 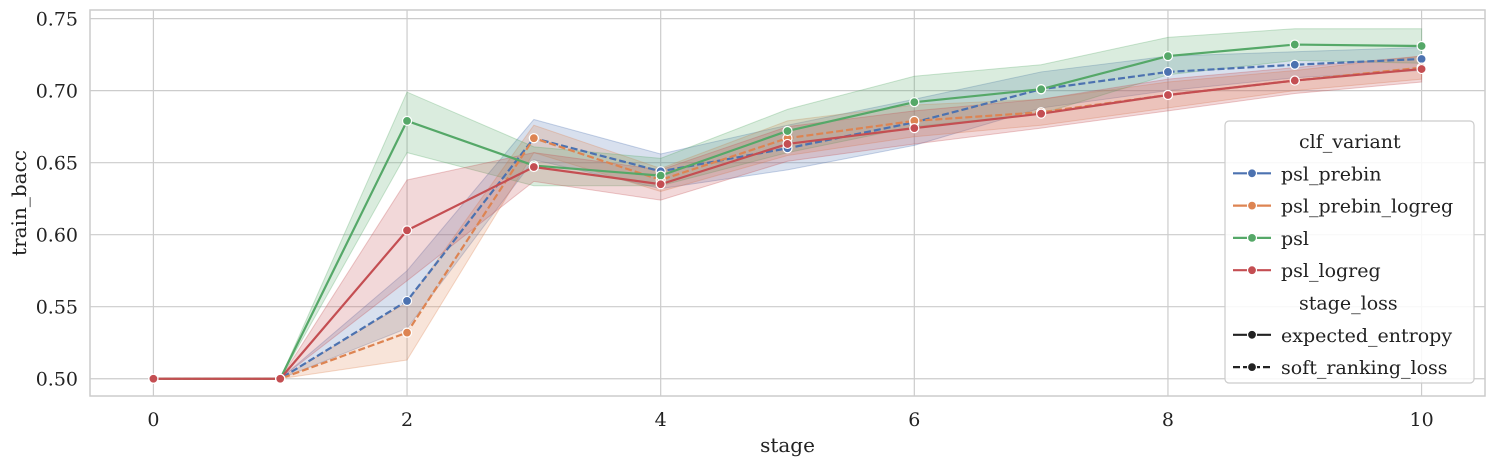 I want to click on legend-entry-label: psl_logreg, so click(x=1331, y=271).